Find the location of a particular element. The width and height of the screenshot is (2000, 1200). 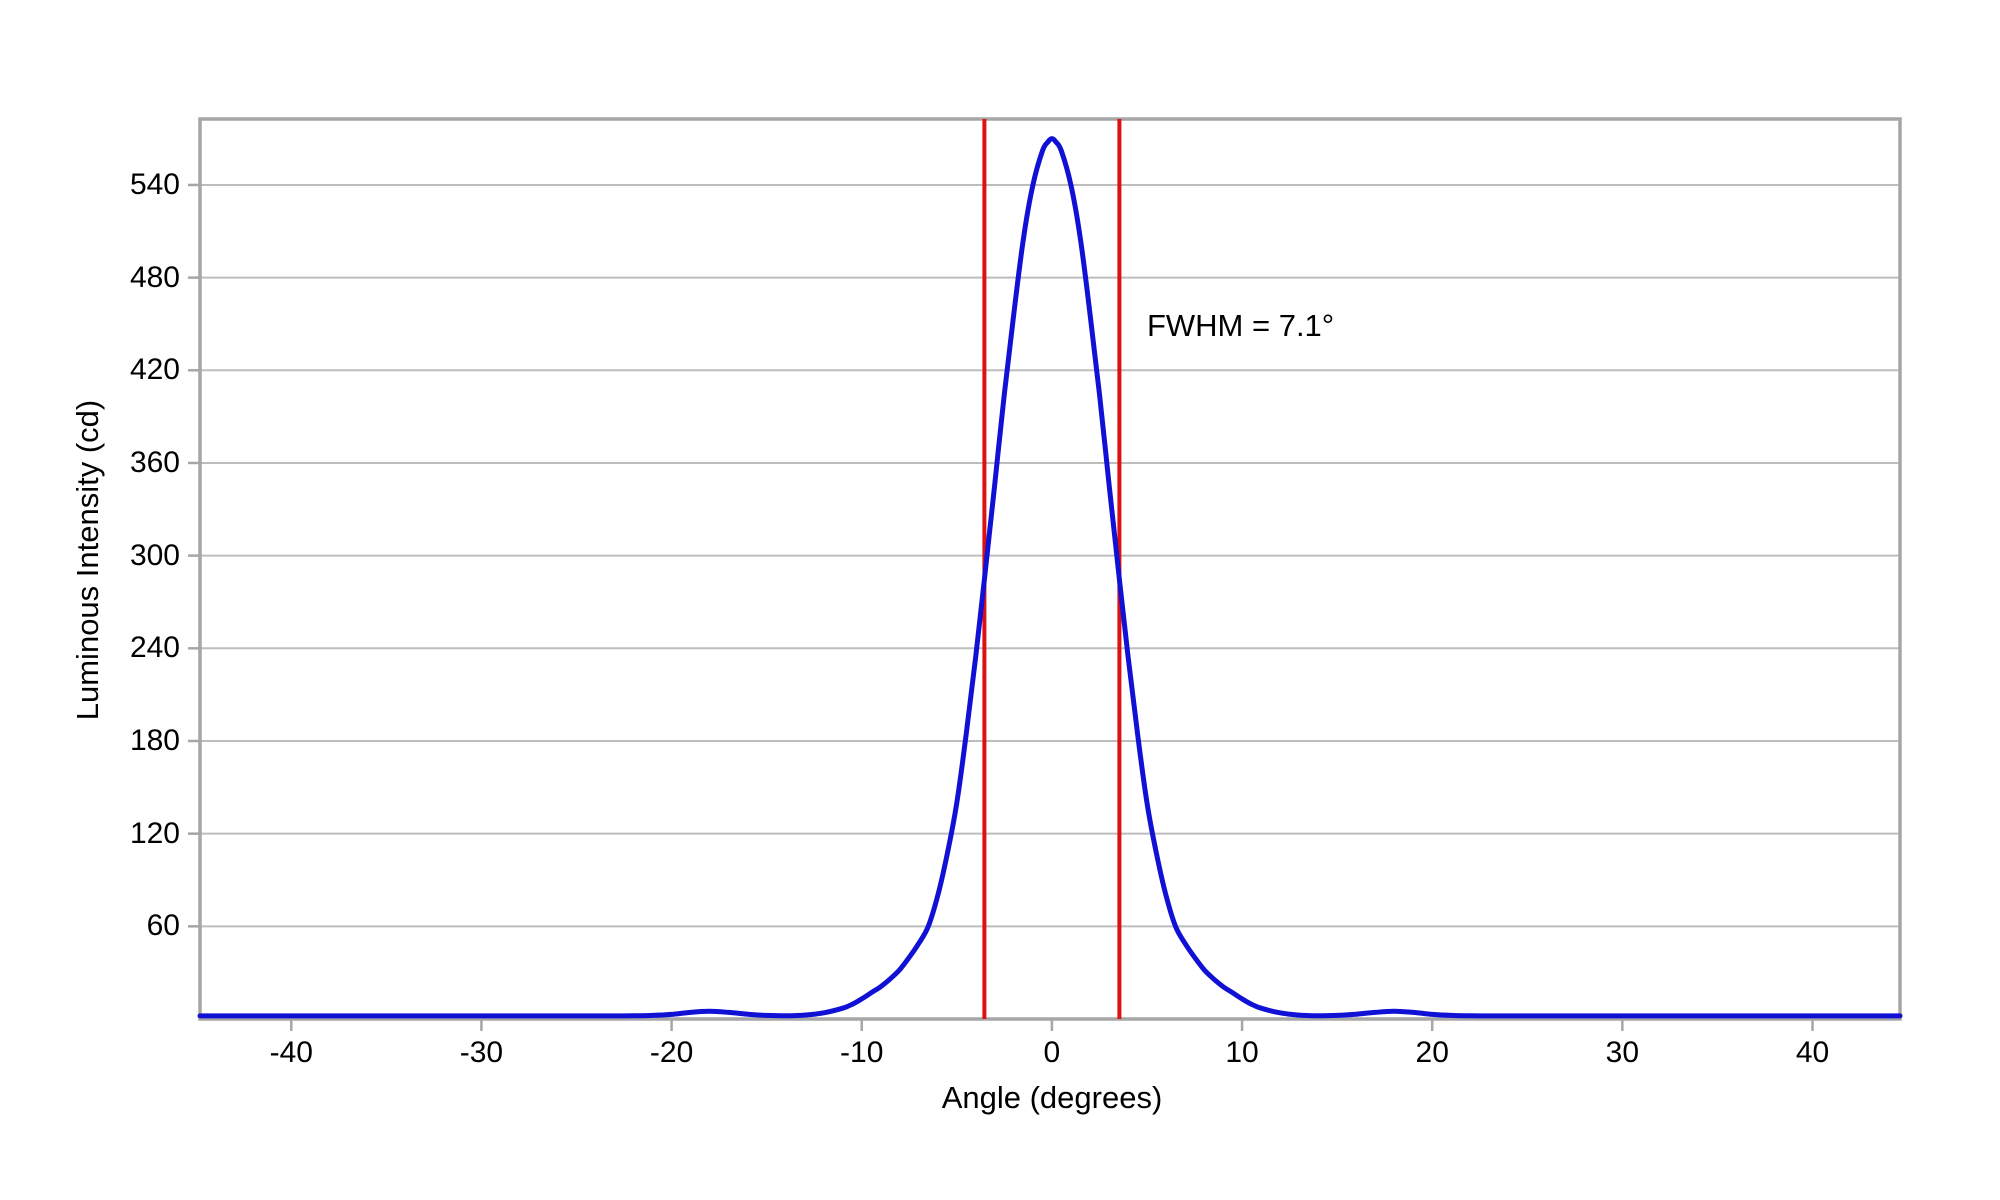

fwhm-annotation: FWHM = 7.1° is located at coordinates (1240, 325).